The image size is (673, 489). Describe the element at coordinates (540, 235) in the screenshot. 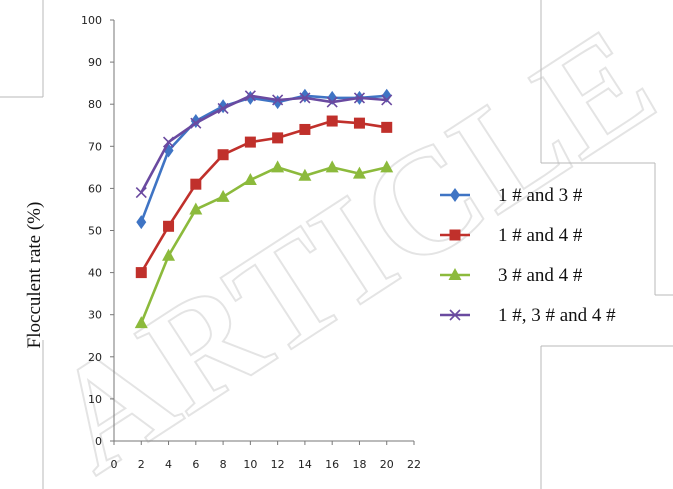

I see `legend-label: 1 # and 4 #` at that location.